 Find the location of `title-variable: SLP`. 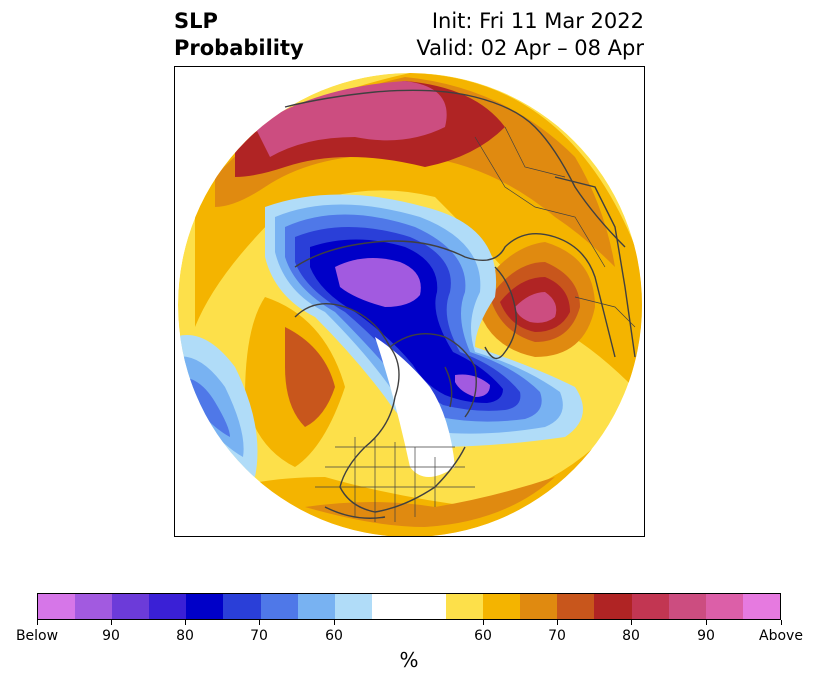

title-variable: SLP is located at coordinates (196, 21).